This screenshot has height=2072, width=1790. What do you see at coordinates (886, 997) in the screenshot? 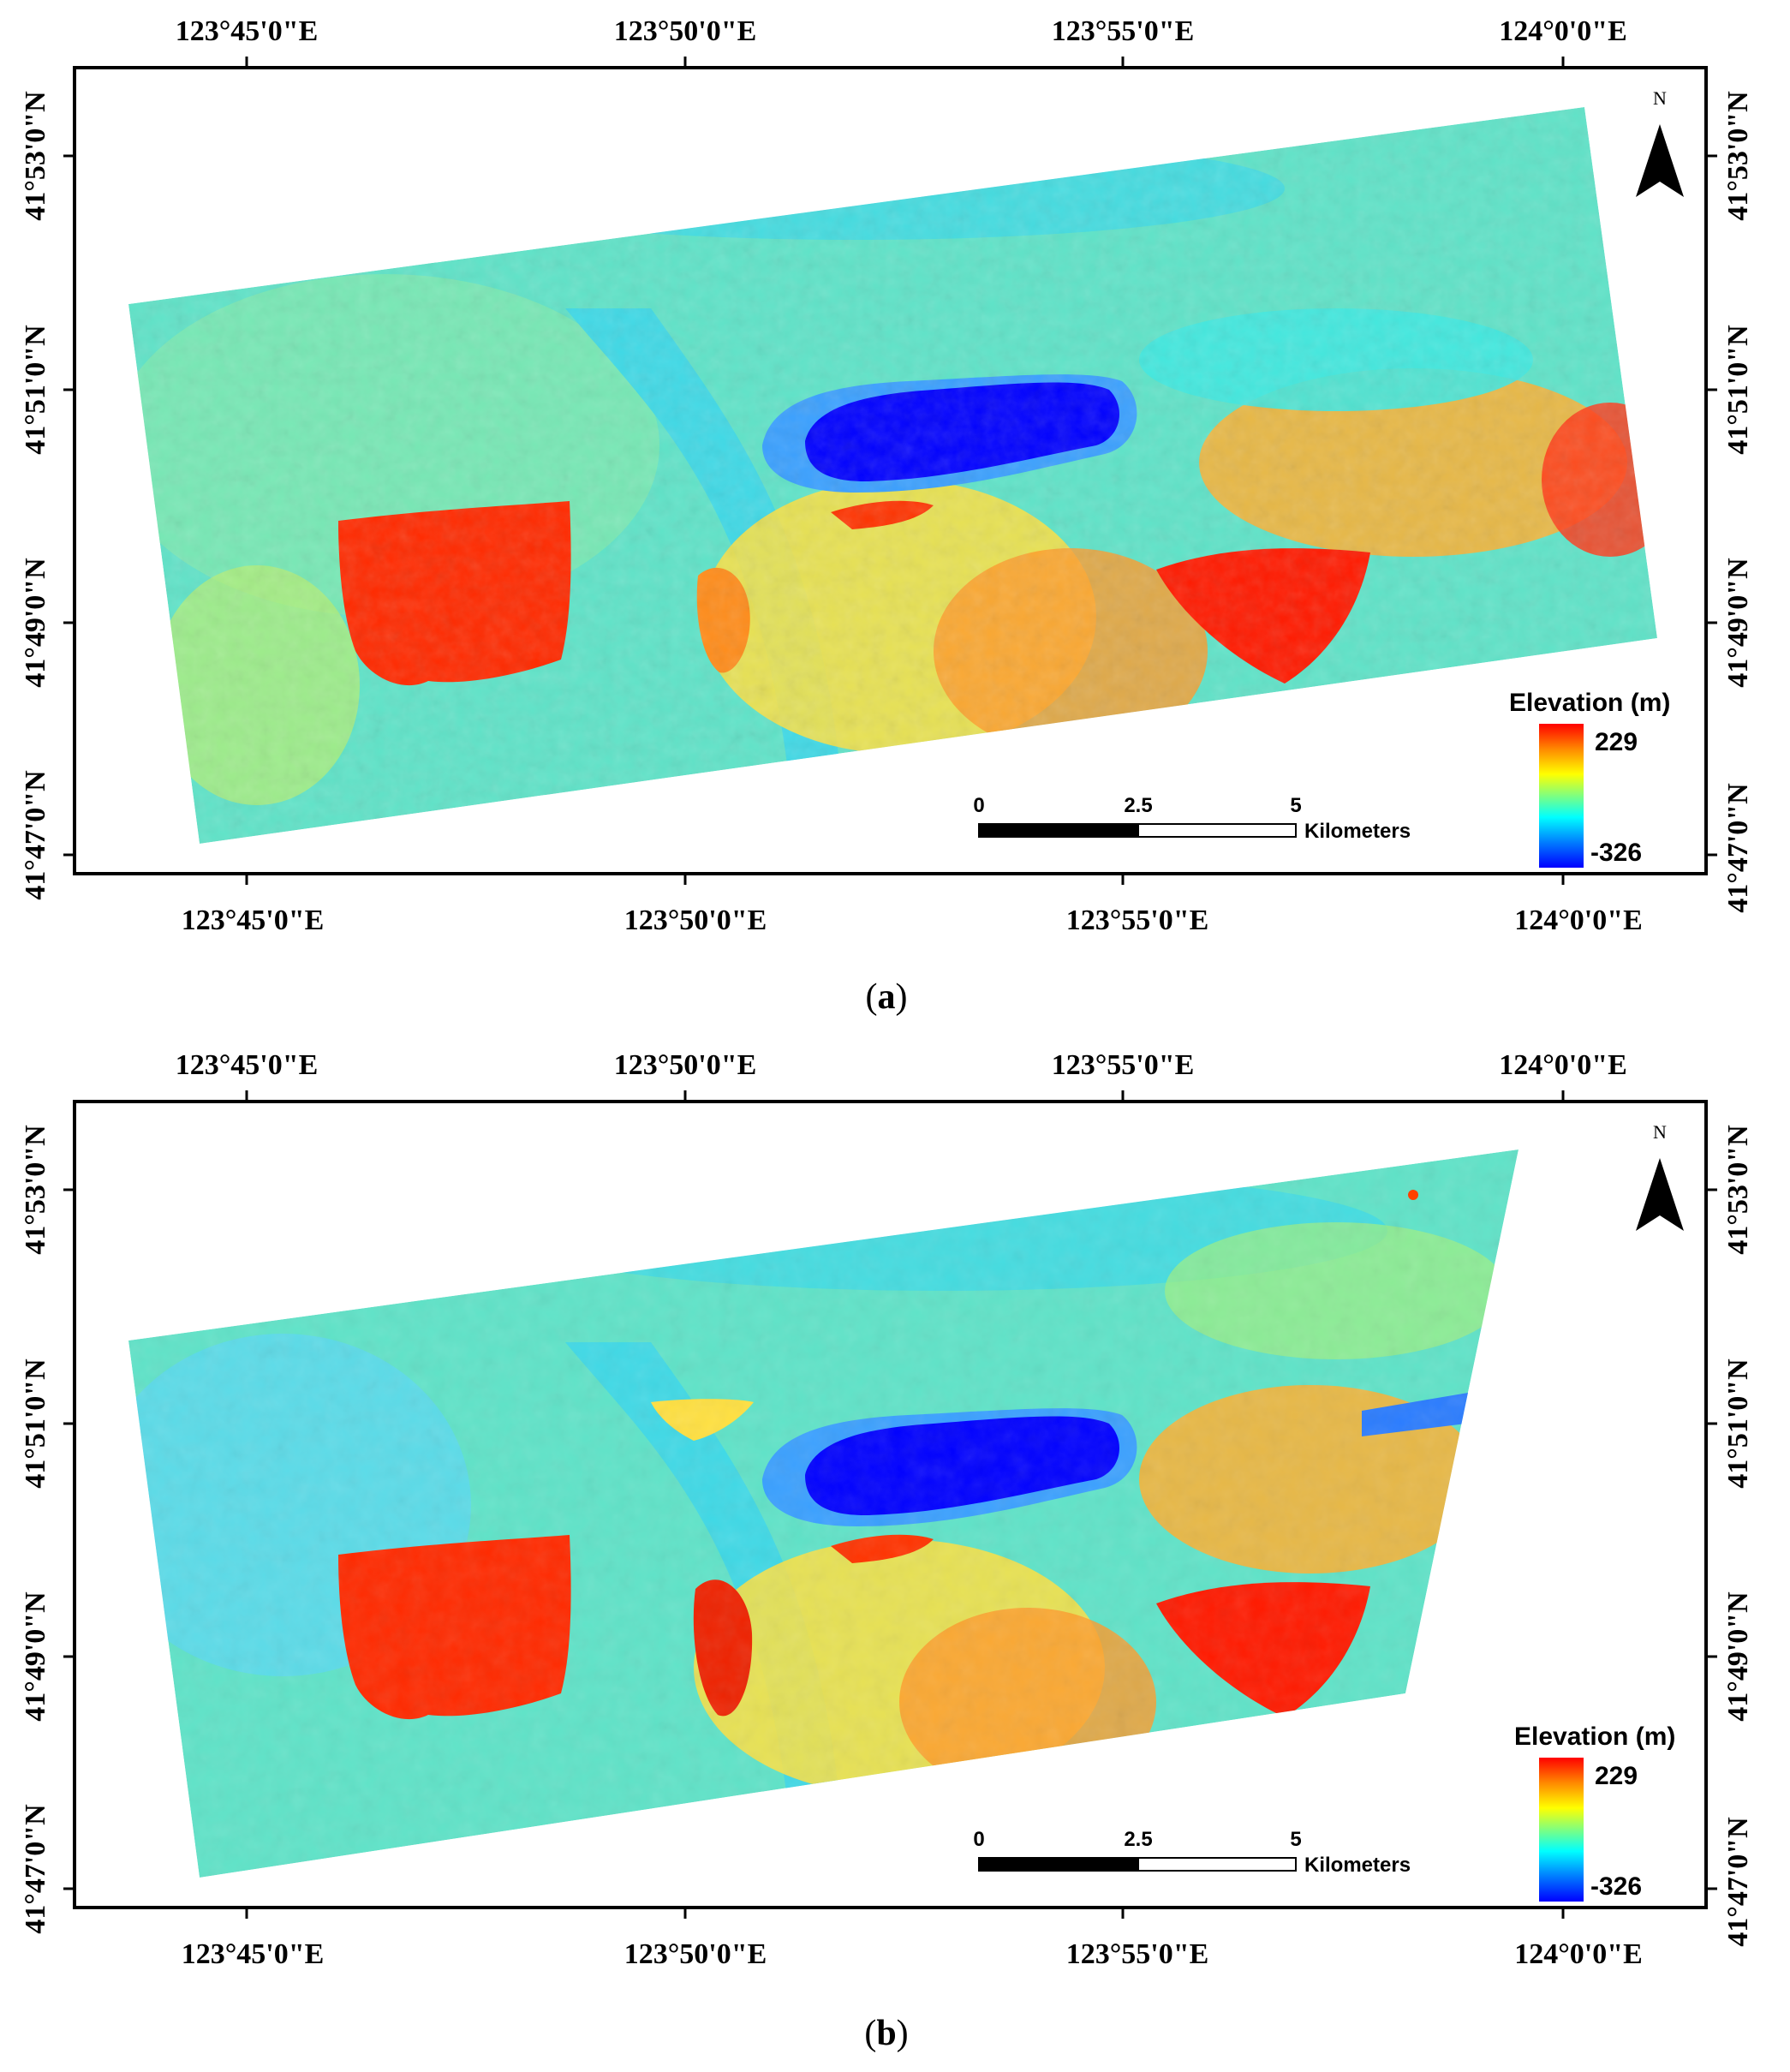
I see `caption-a: (a)` at bounding box center [886, 997].